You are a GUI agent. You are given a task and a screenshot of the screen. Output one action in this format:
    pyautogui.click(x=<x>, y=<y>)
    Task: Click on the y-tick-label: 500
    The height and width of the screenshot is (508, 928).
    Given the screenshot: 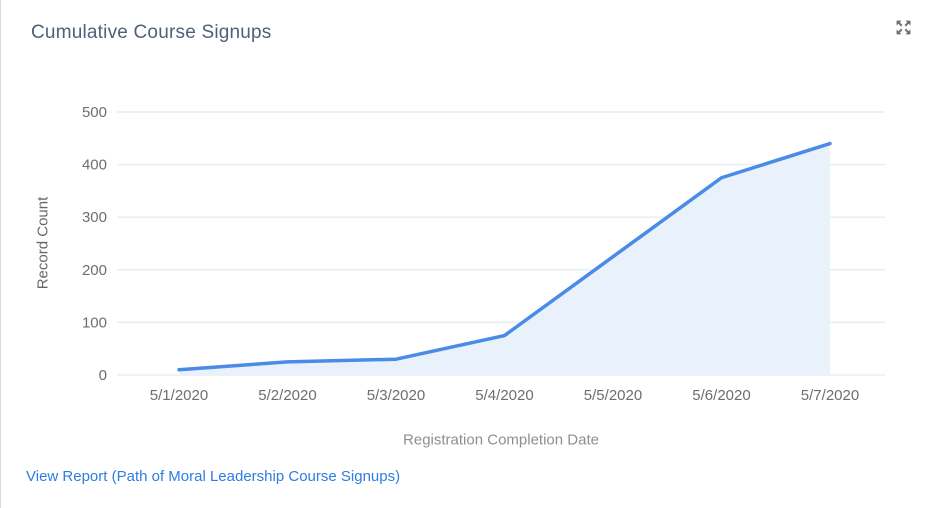 What is the action you would take?
    pyautogui.click(x=94, y=112)
    